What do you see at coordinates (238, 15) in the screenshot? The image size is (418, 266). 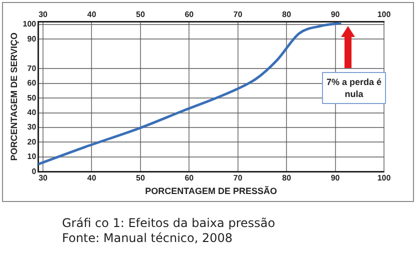 I see `x2-tick-label: 70` at bounding box center [238, 15].